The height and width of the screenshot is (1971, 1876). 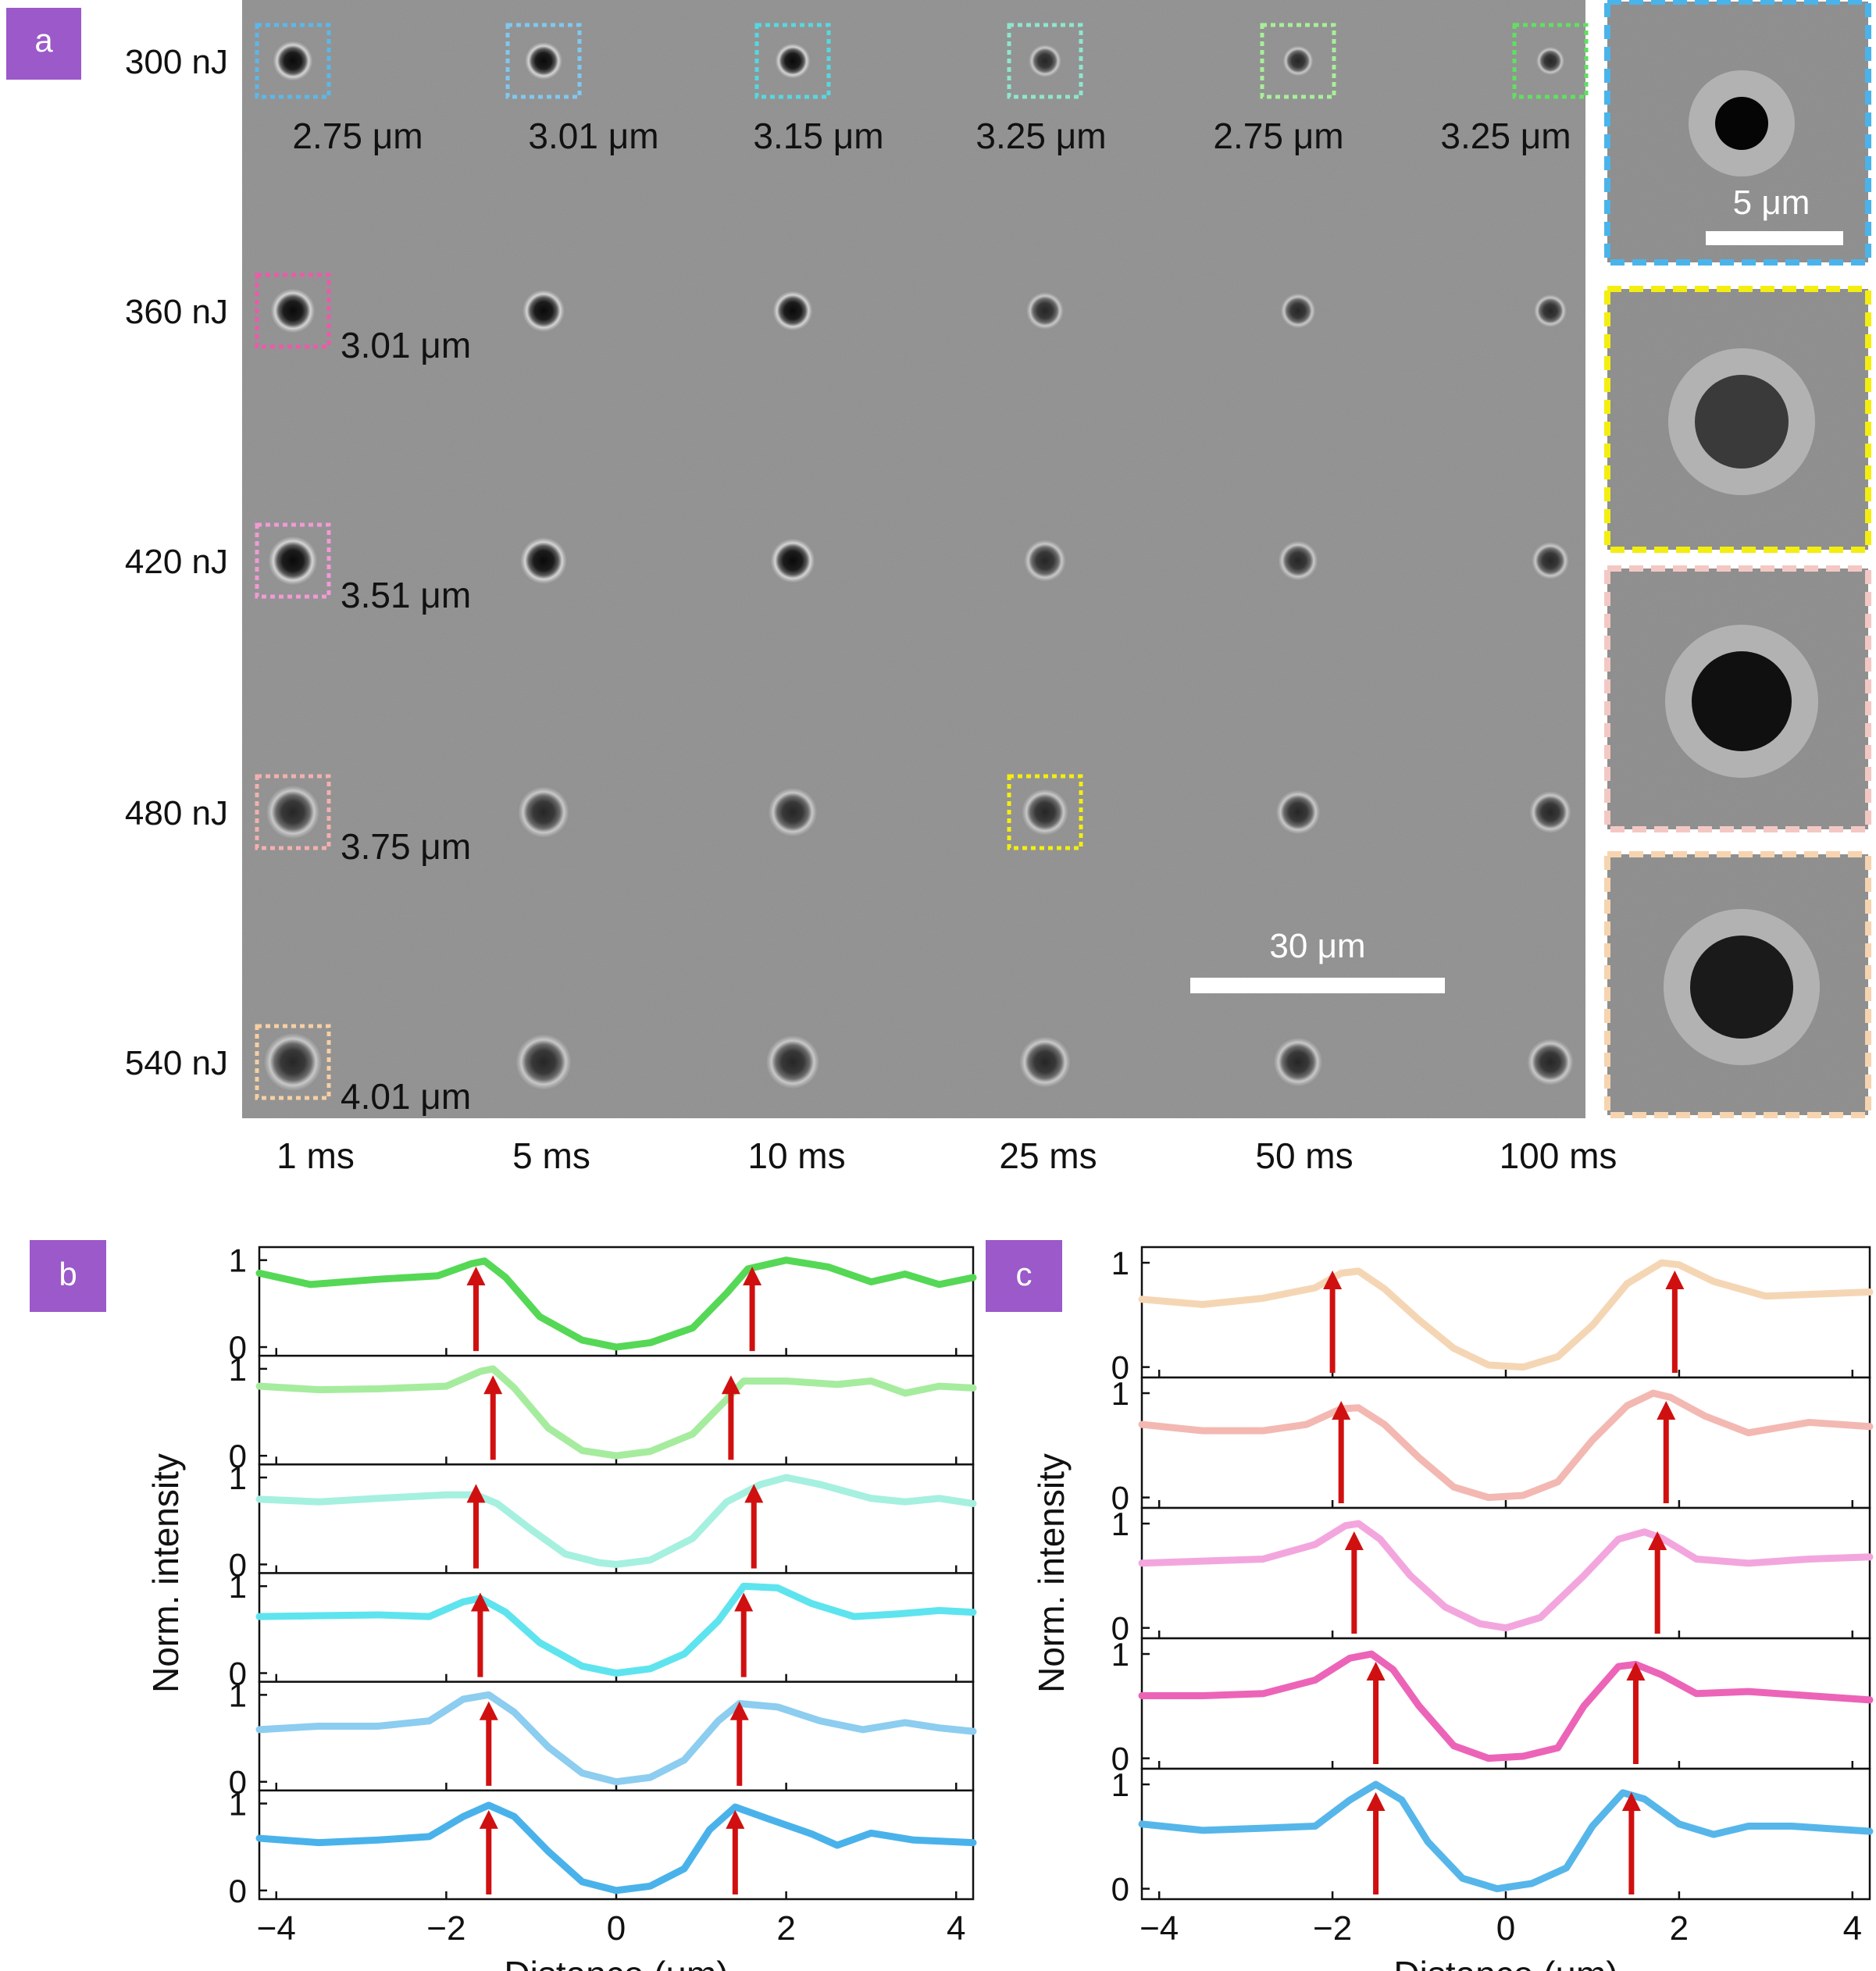 What do you see at coordinates (1051, 1573) in the screenshot?
I see `y-axis-label: Norm. intensity` at bounding box center [1051, 1573].